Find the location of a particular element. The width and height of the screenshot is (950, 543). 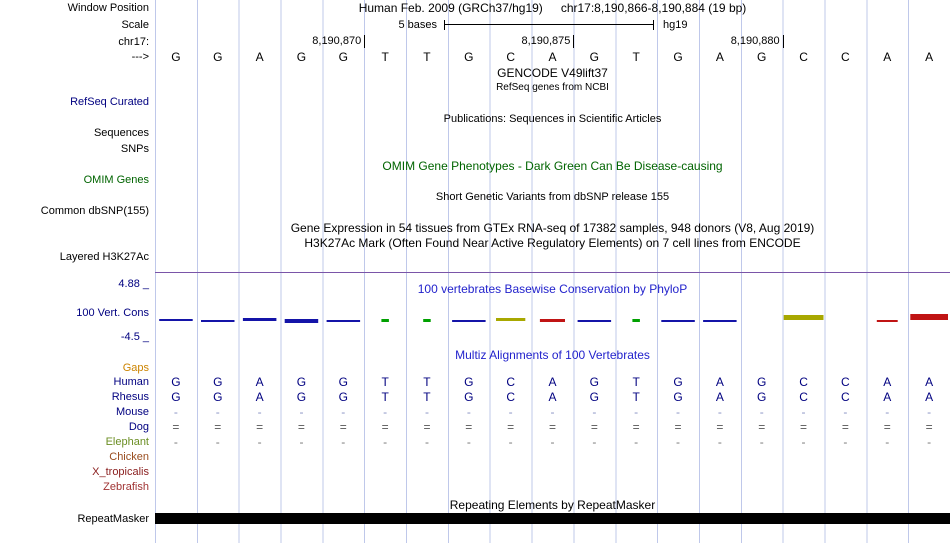

repeatmasker-element-bar is located at coordinates (552, 518).